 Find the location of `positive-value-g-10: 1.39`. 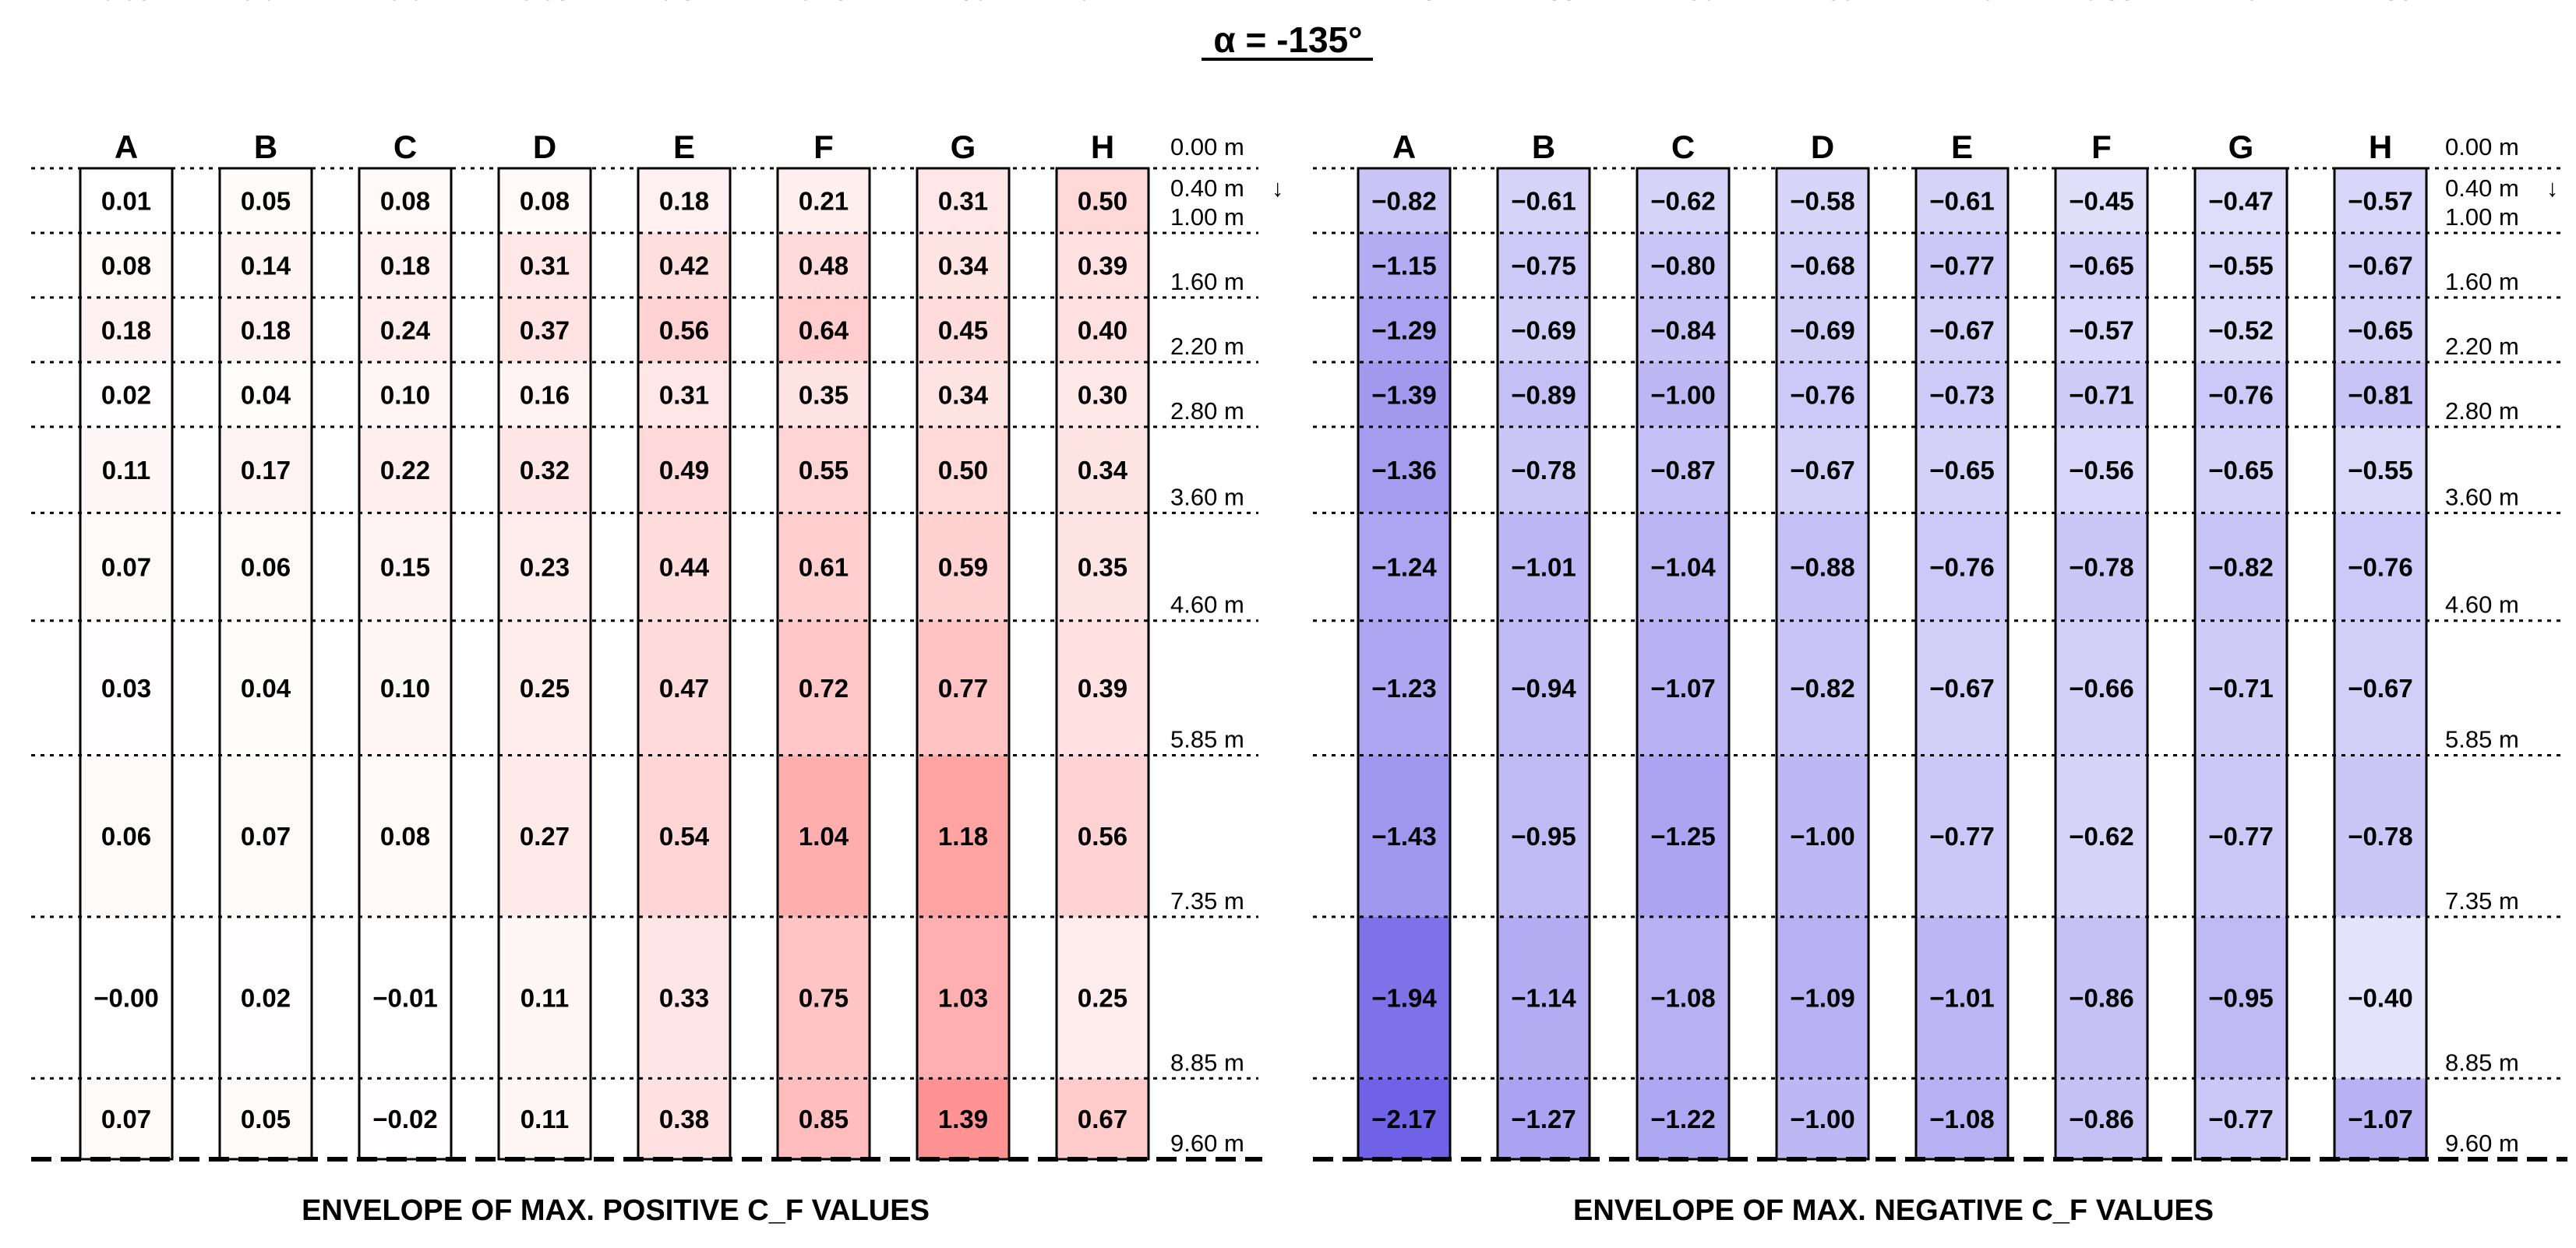

positive-value-g-10: 1.39 is located at coordinates (963, 1119).